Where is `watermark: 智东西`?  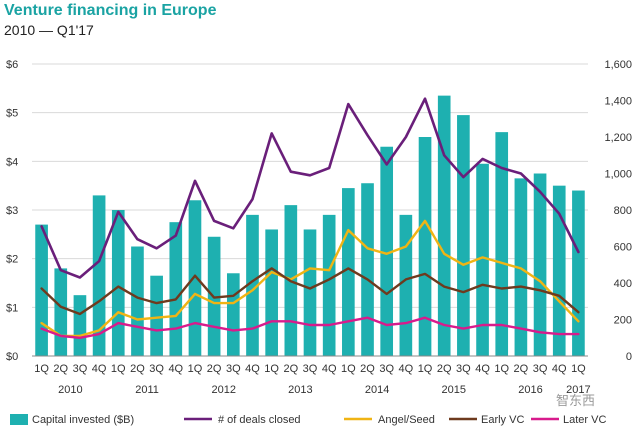 watermark: 智东西 is located at coordinates (575, 401).